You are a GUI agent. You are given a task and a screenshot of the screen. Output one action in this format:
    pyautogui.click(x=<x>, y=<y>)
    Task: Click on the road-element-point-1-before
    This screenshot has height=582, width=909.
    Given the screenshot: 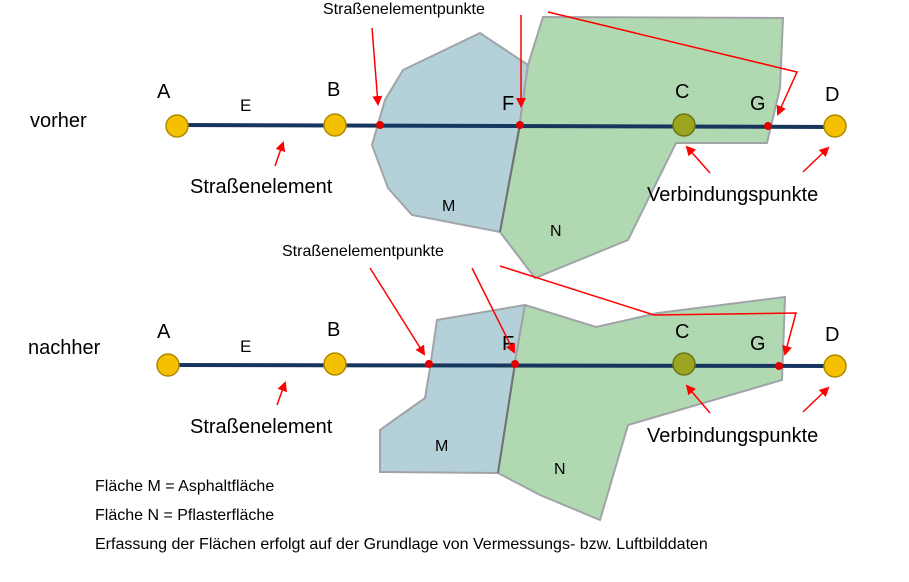 What is the action you would take?
    pyautogui.click(x=380, y=125)
    